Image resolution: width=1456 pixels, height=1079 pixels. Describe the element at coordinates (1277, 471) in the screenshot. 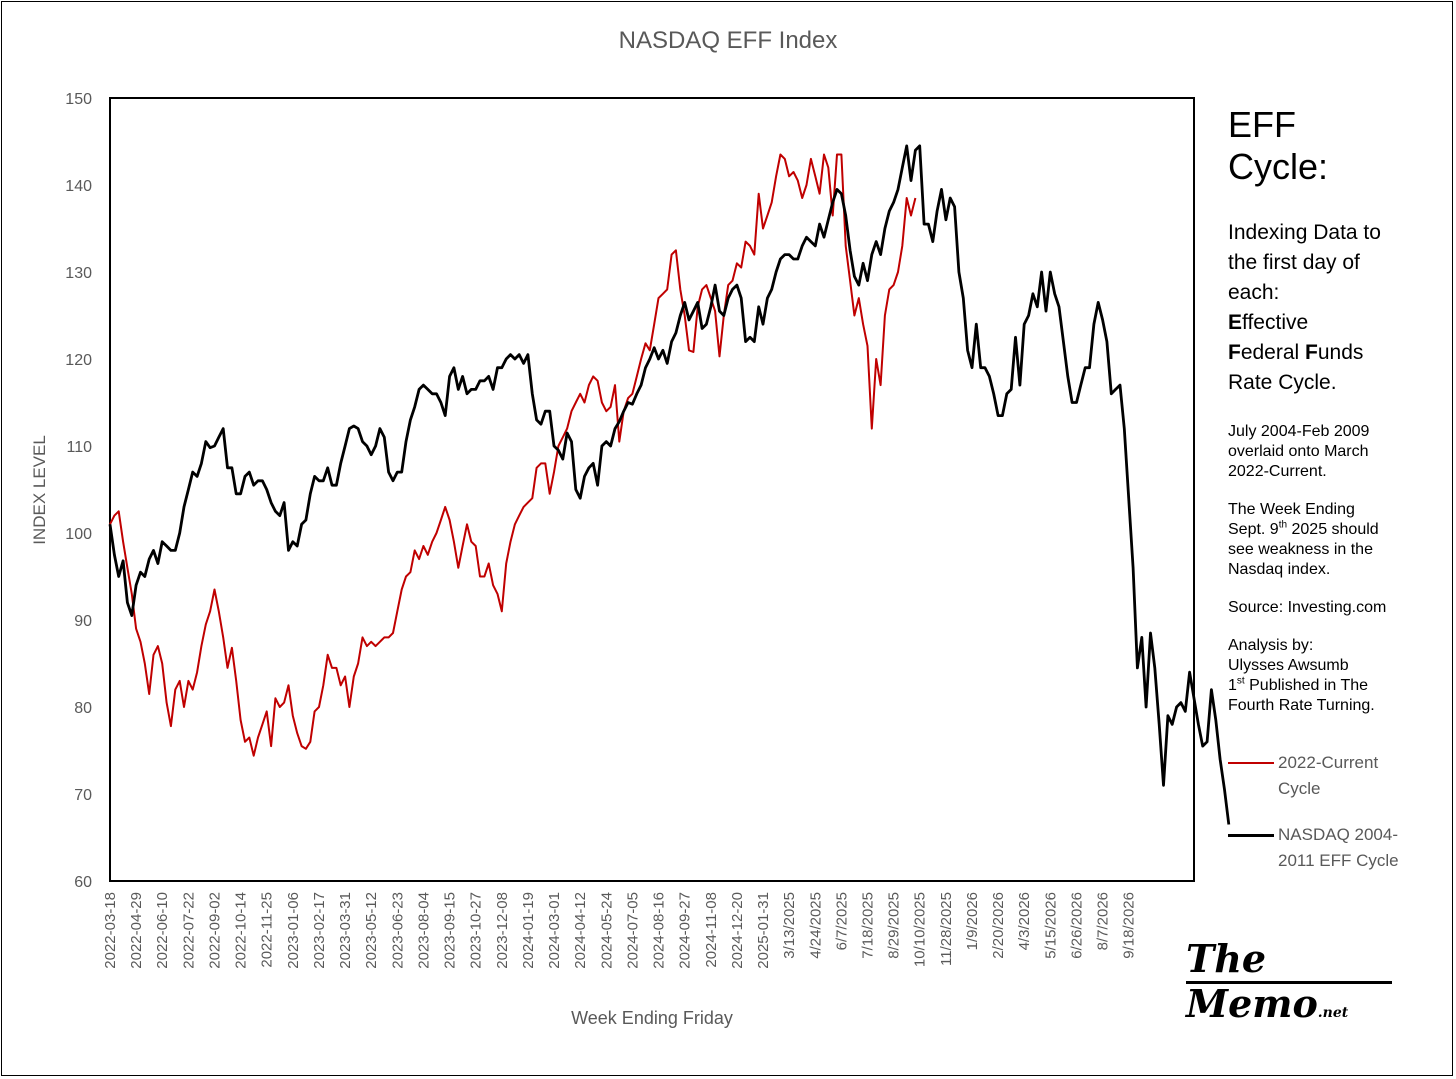

I see `note-line: 2022-Current.` at that location.